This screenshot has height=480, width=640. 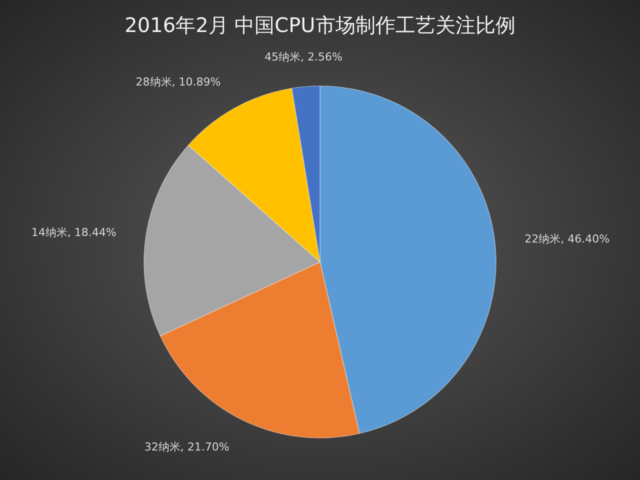 What do you see at coordinates (320, 25) in the screenshot?
I see `chart-title: 2016年2月 中国CPU市场制作工艺关注比例` at bounding box center [320, 25].